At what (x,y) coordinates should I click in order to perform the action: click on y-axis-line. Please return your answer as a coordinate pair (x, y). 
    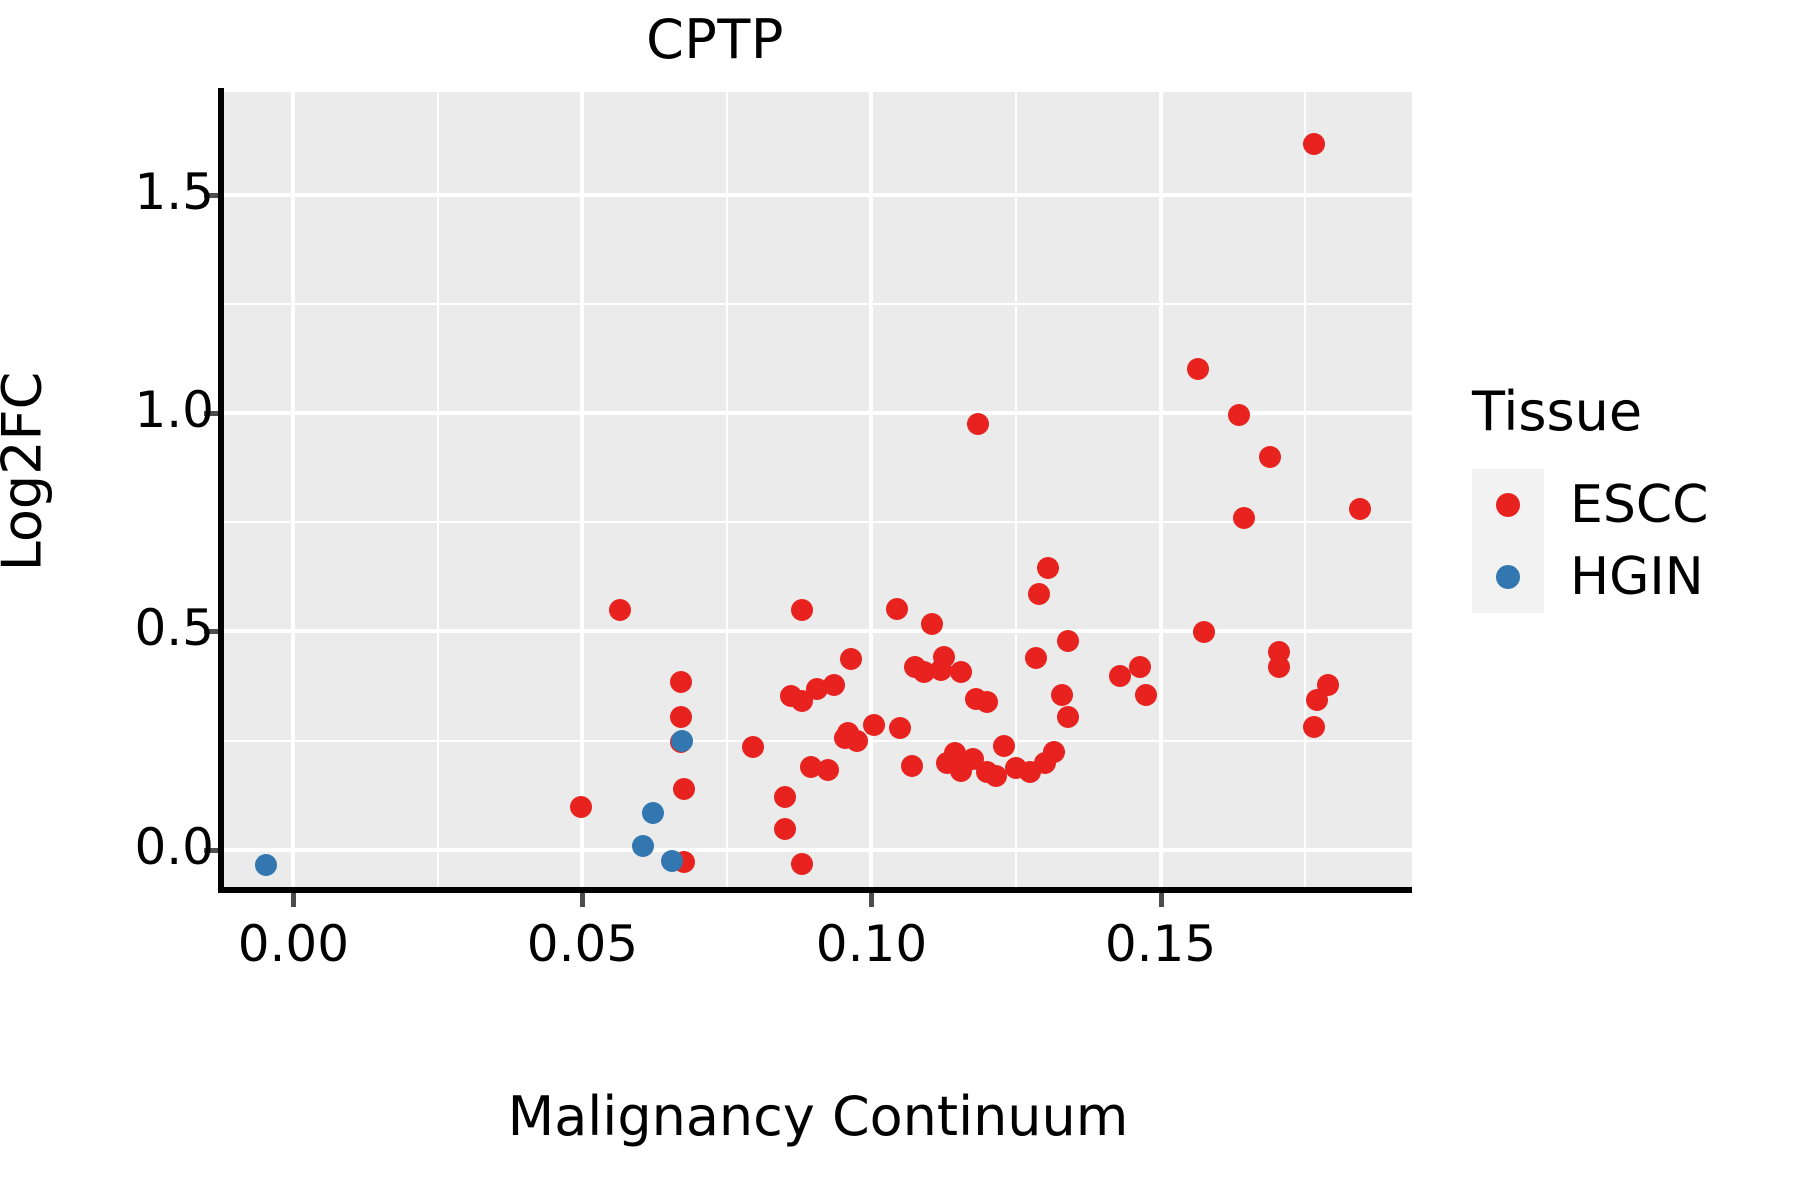
    Looking at the image, I should click on (221, 489).